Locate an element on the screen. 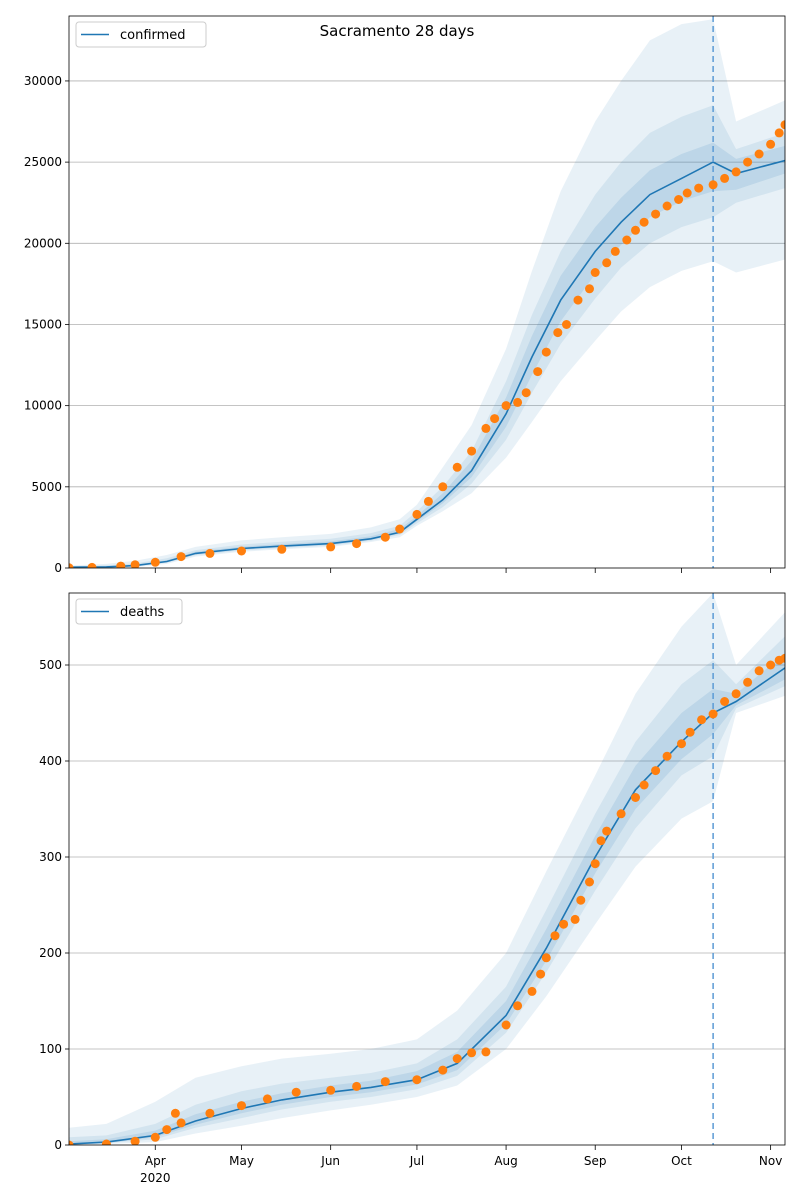  legend: confirmed is located at coordinates (141, 34).